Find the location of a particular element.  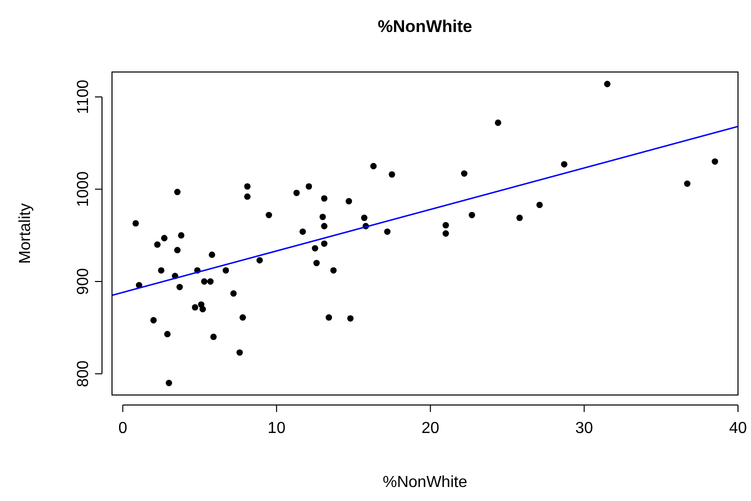

x-axis-title: %NonWhite is located at coordinates (425, 482).